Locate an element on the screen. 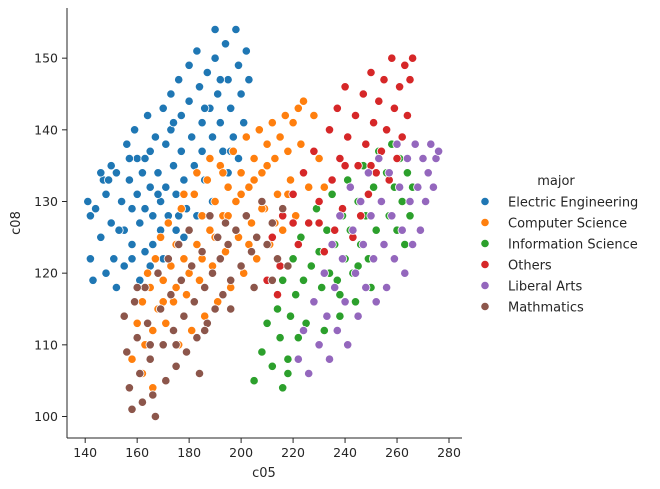 The height and width of the screenshot is (489, 660). legend-title: major is located at coordinates (556, 181).